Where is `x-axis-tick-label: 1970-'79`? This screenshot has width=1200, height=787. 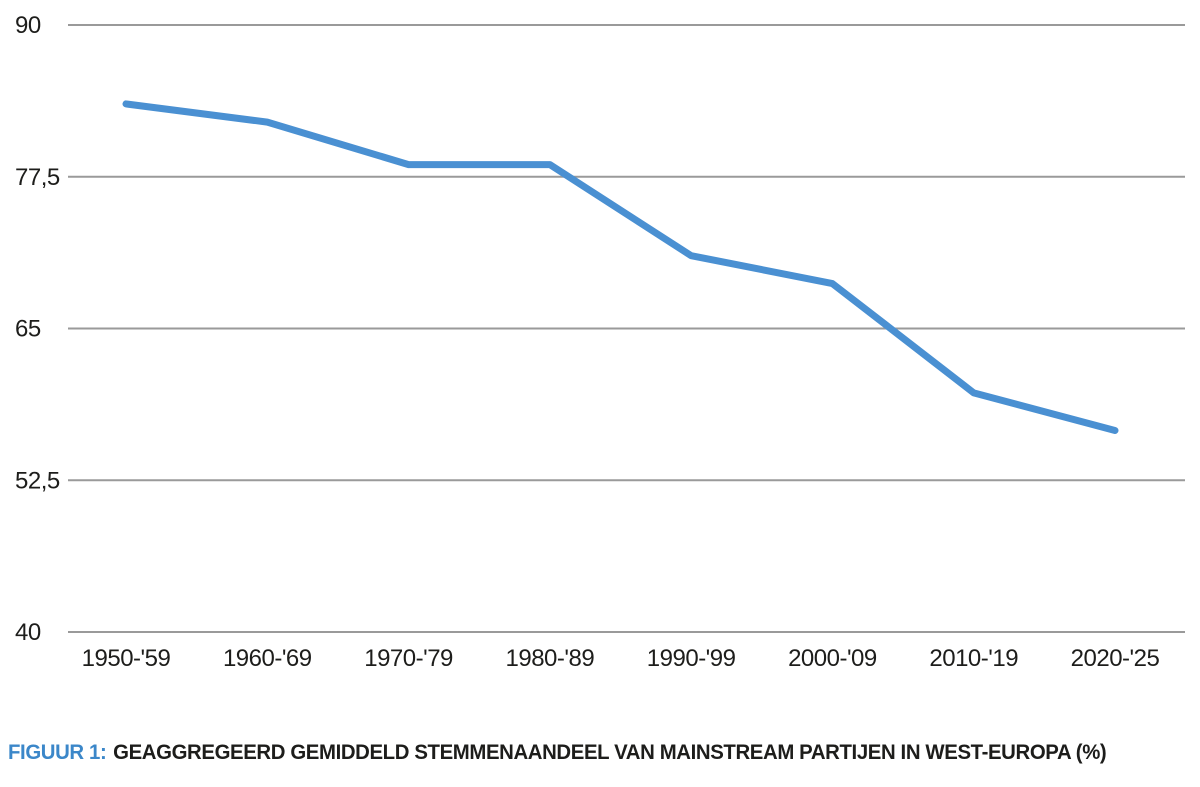
x-axis-tick-label: 1970-'79 is located at coordinates (408, 658).